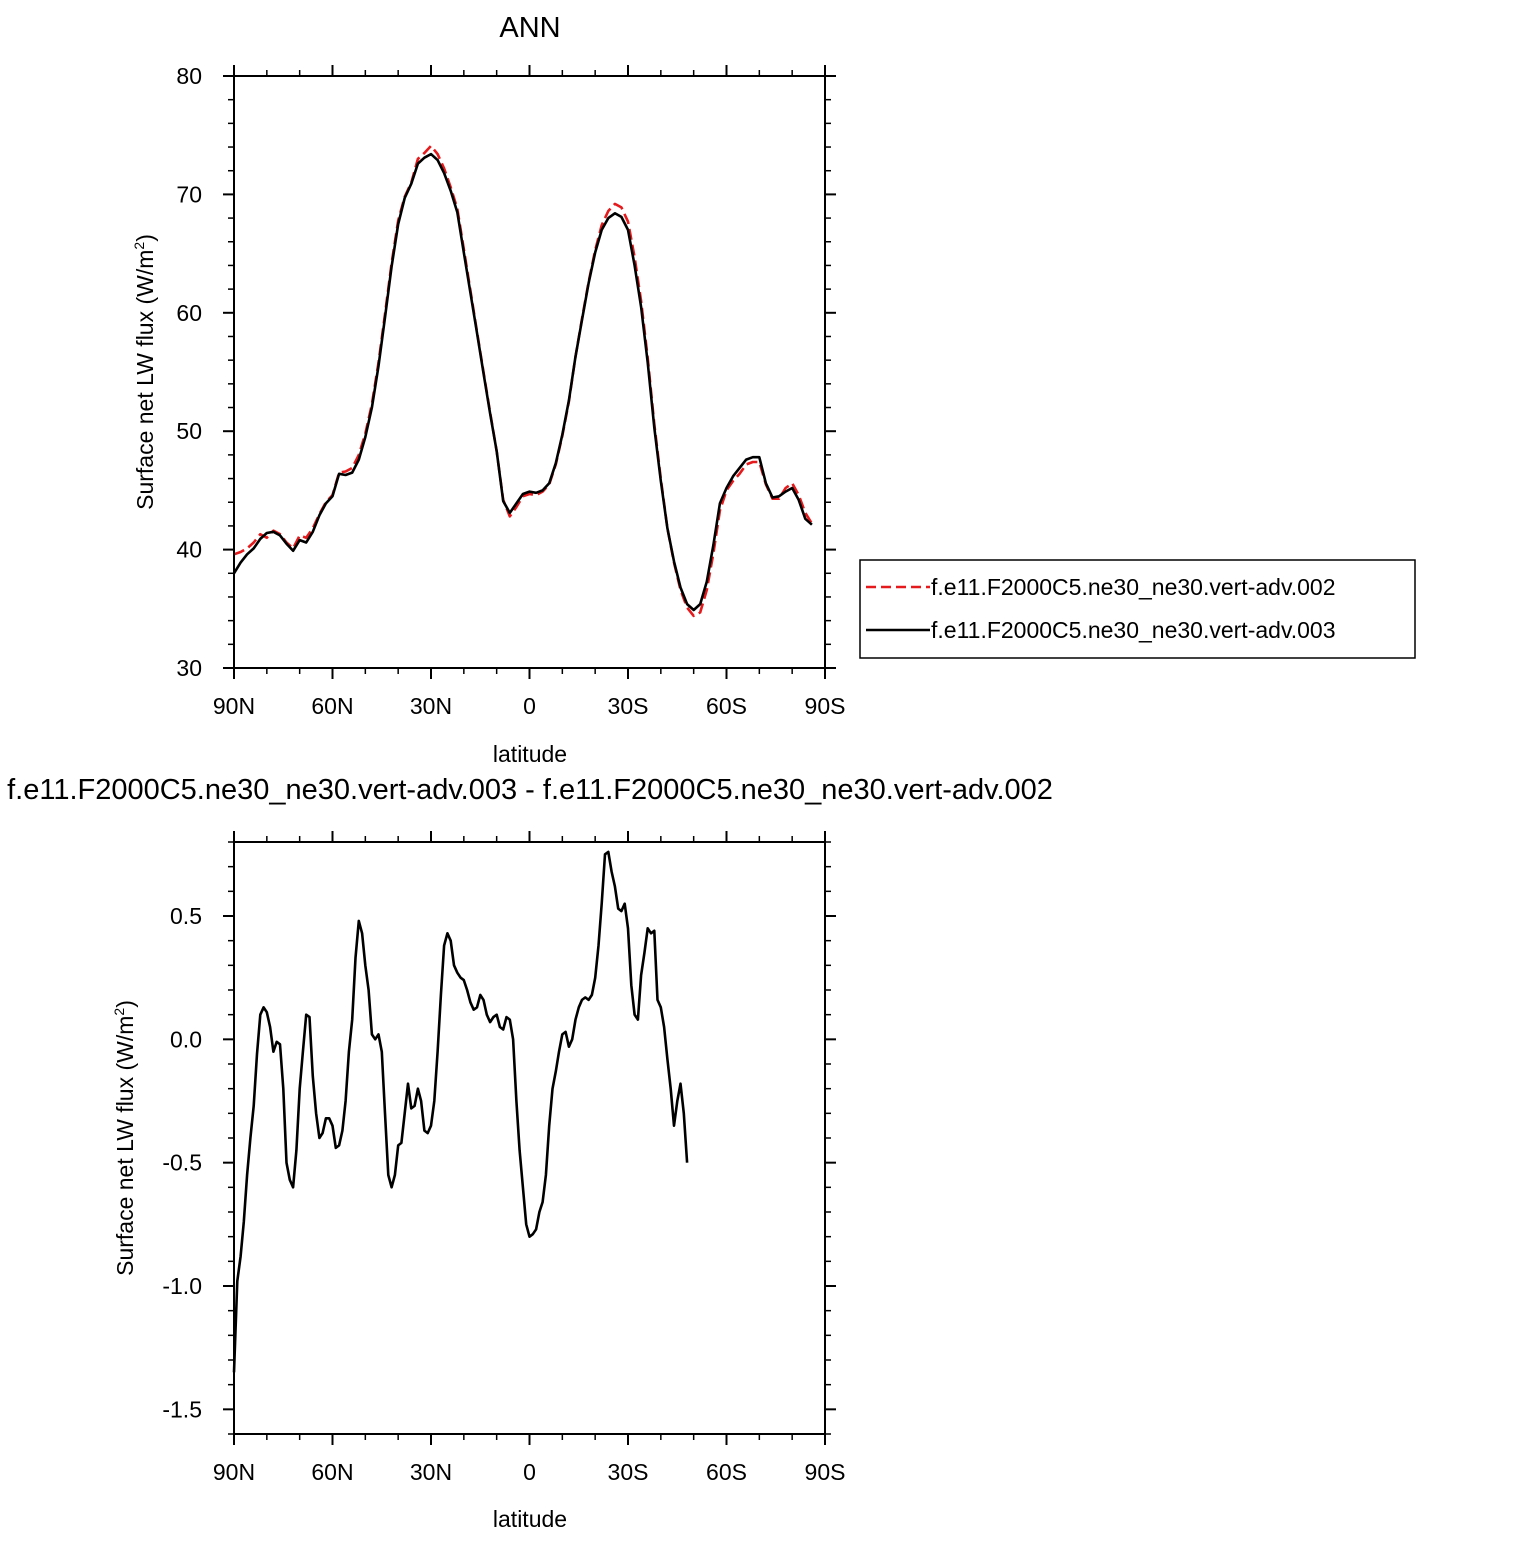 This screenshot has width=1522, height=1541. What do you see at coordinates (145, 238) in the screenshot?
I see `top-y-axis-label-close: )` at bounding box center [145, 238].